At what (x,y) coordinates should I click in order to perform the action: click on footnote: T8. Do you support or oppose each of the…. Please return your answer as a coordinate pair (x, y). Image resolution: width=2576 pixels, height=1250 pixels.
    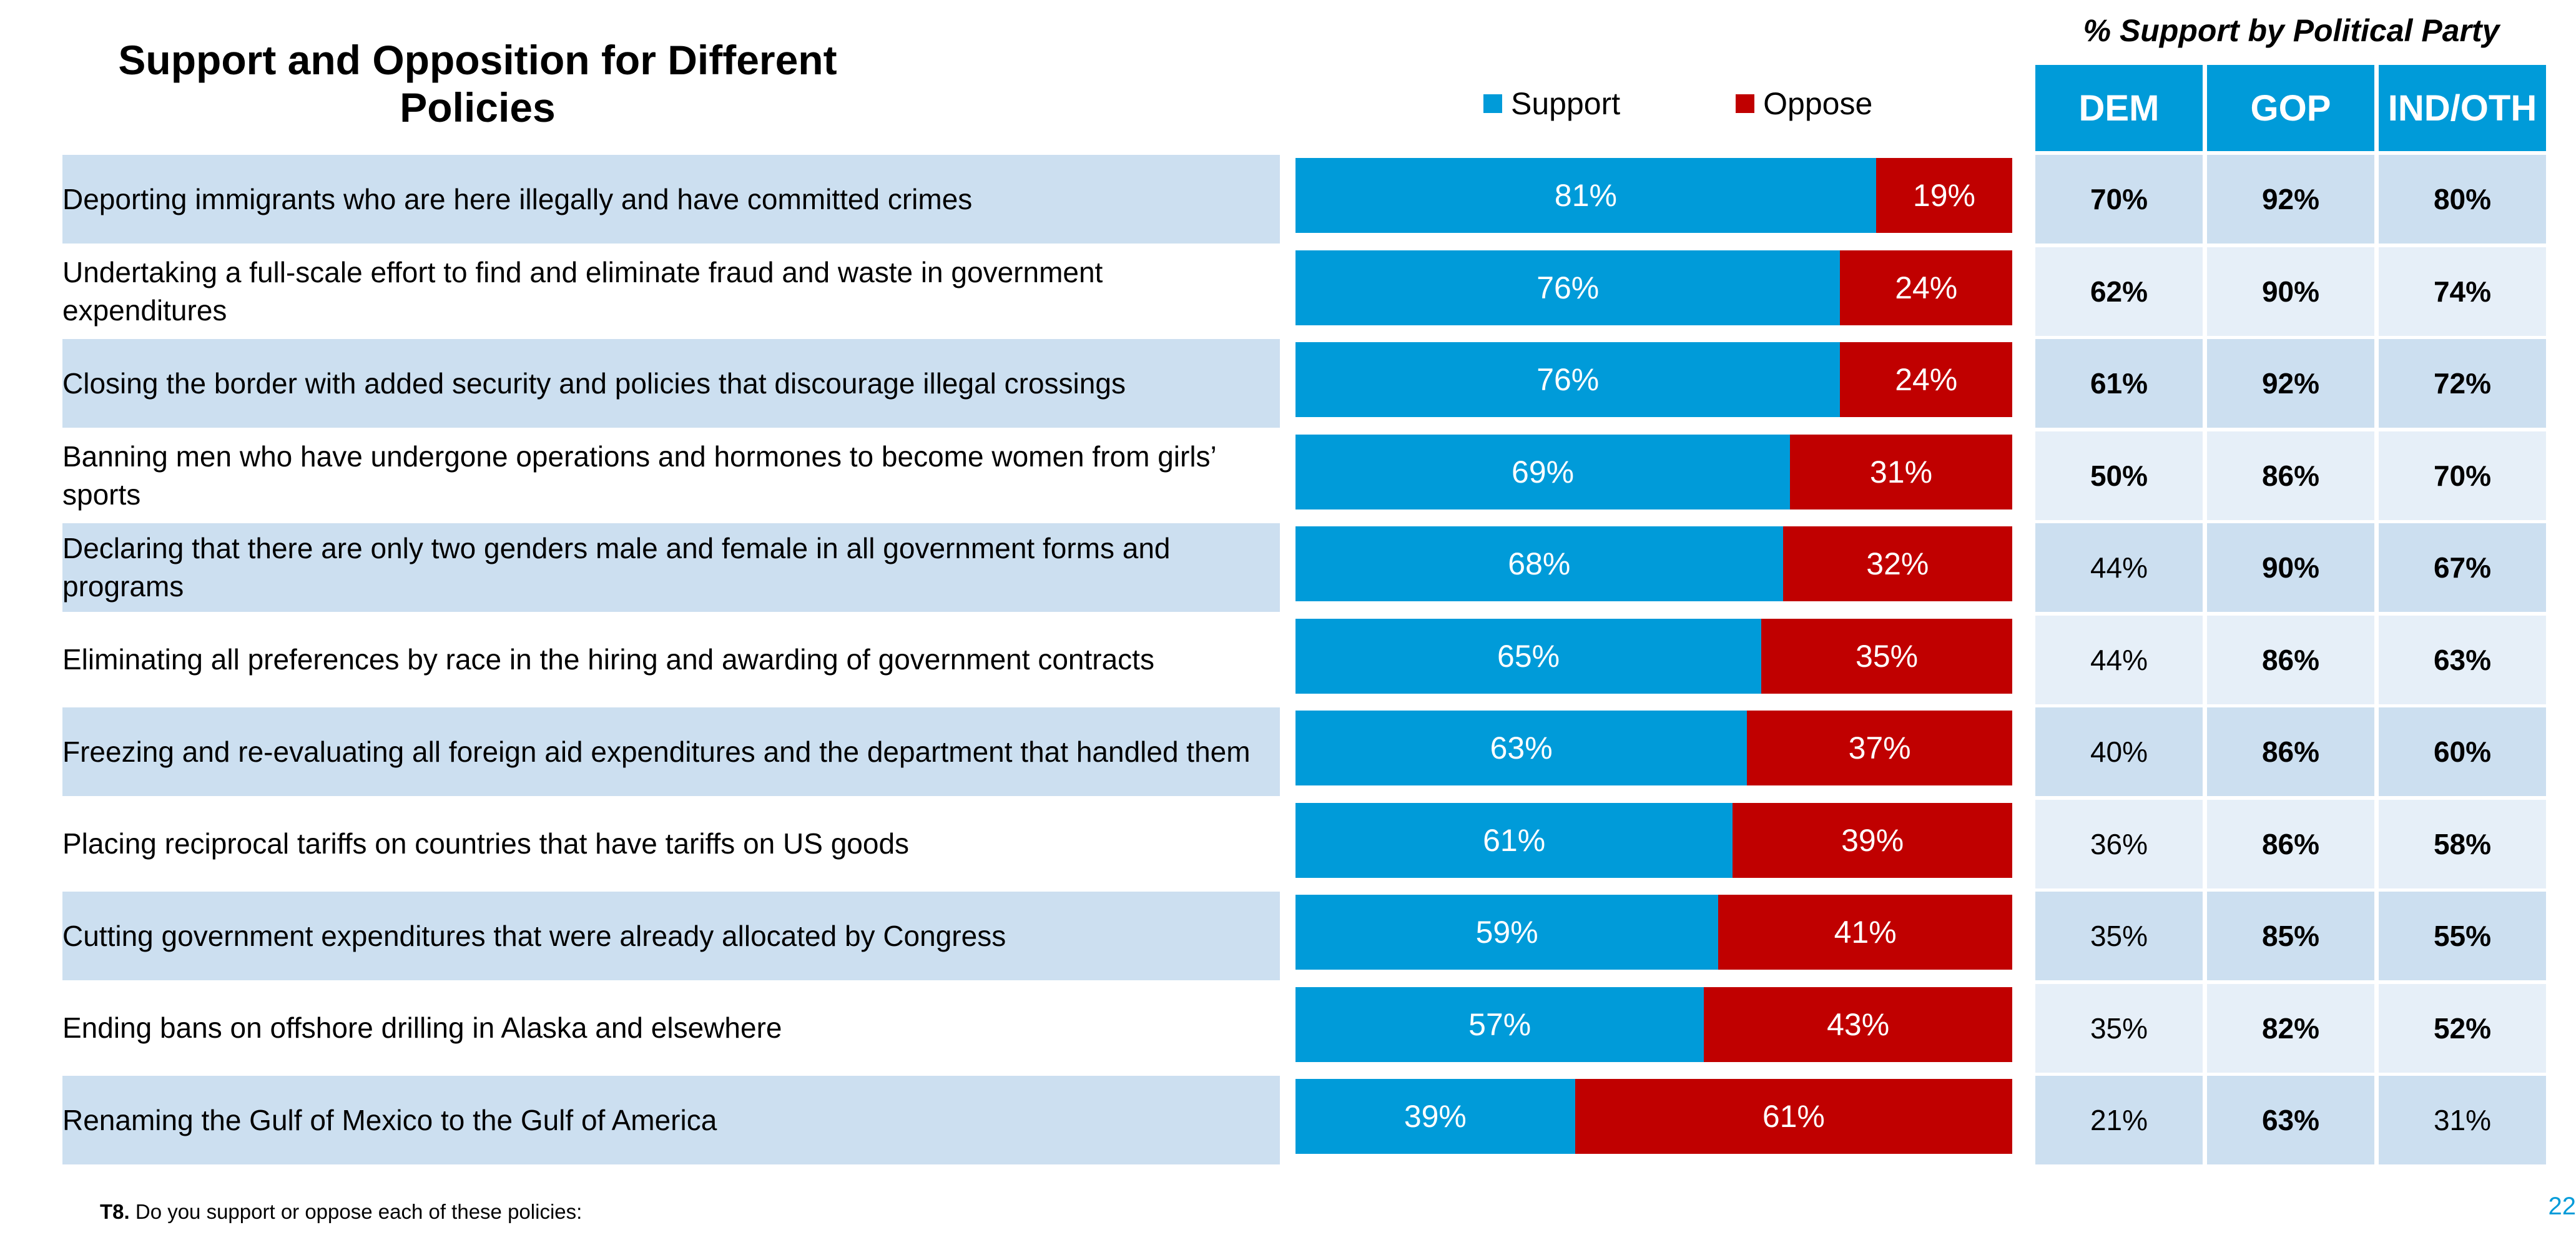
    Looking at the image, I should click on (341, 1212).